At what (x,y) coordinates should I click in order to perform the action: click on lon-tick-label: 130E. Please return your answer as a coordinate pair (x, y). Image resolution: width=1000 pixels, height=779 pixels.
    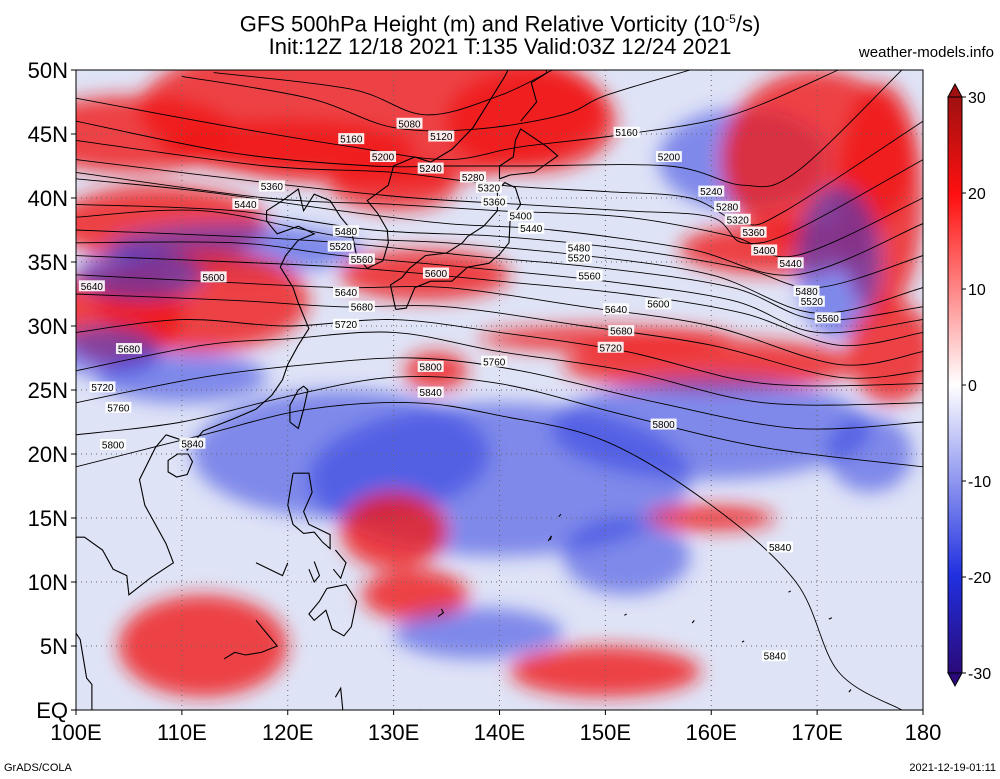
    Looking at the image, I should click on (393, 732).